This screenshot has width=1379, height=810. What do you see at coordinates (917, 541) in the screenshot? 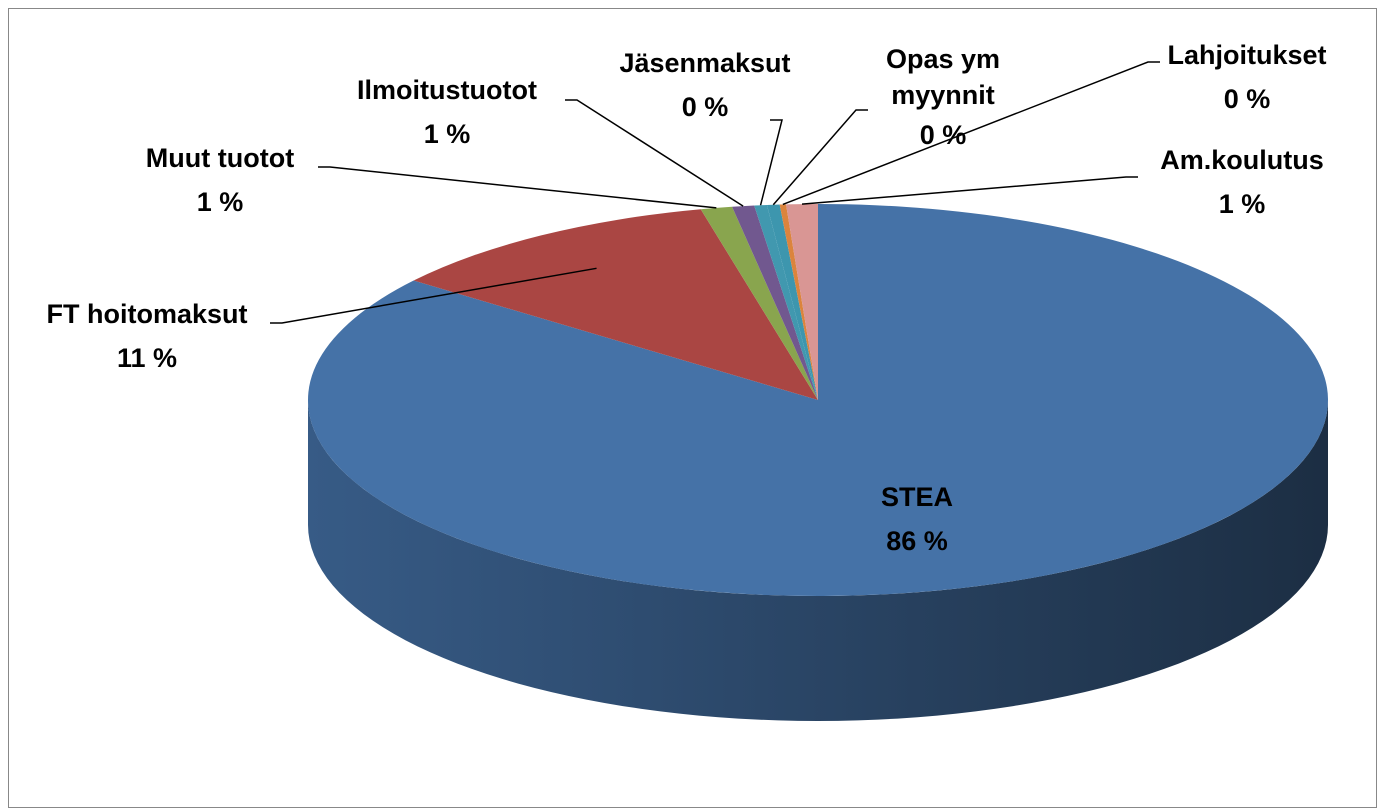
I see `label-value: 86 %` at bounding box center [917, 541].